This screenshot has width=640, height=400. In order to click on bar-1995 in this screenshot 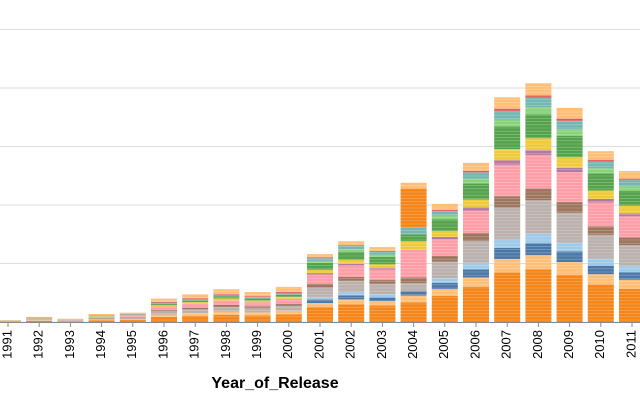, I will do `click(132, 317)`.